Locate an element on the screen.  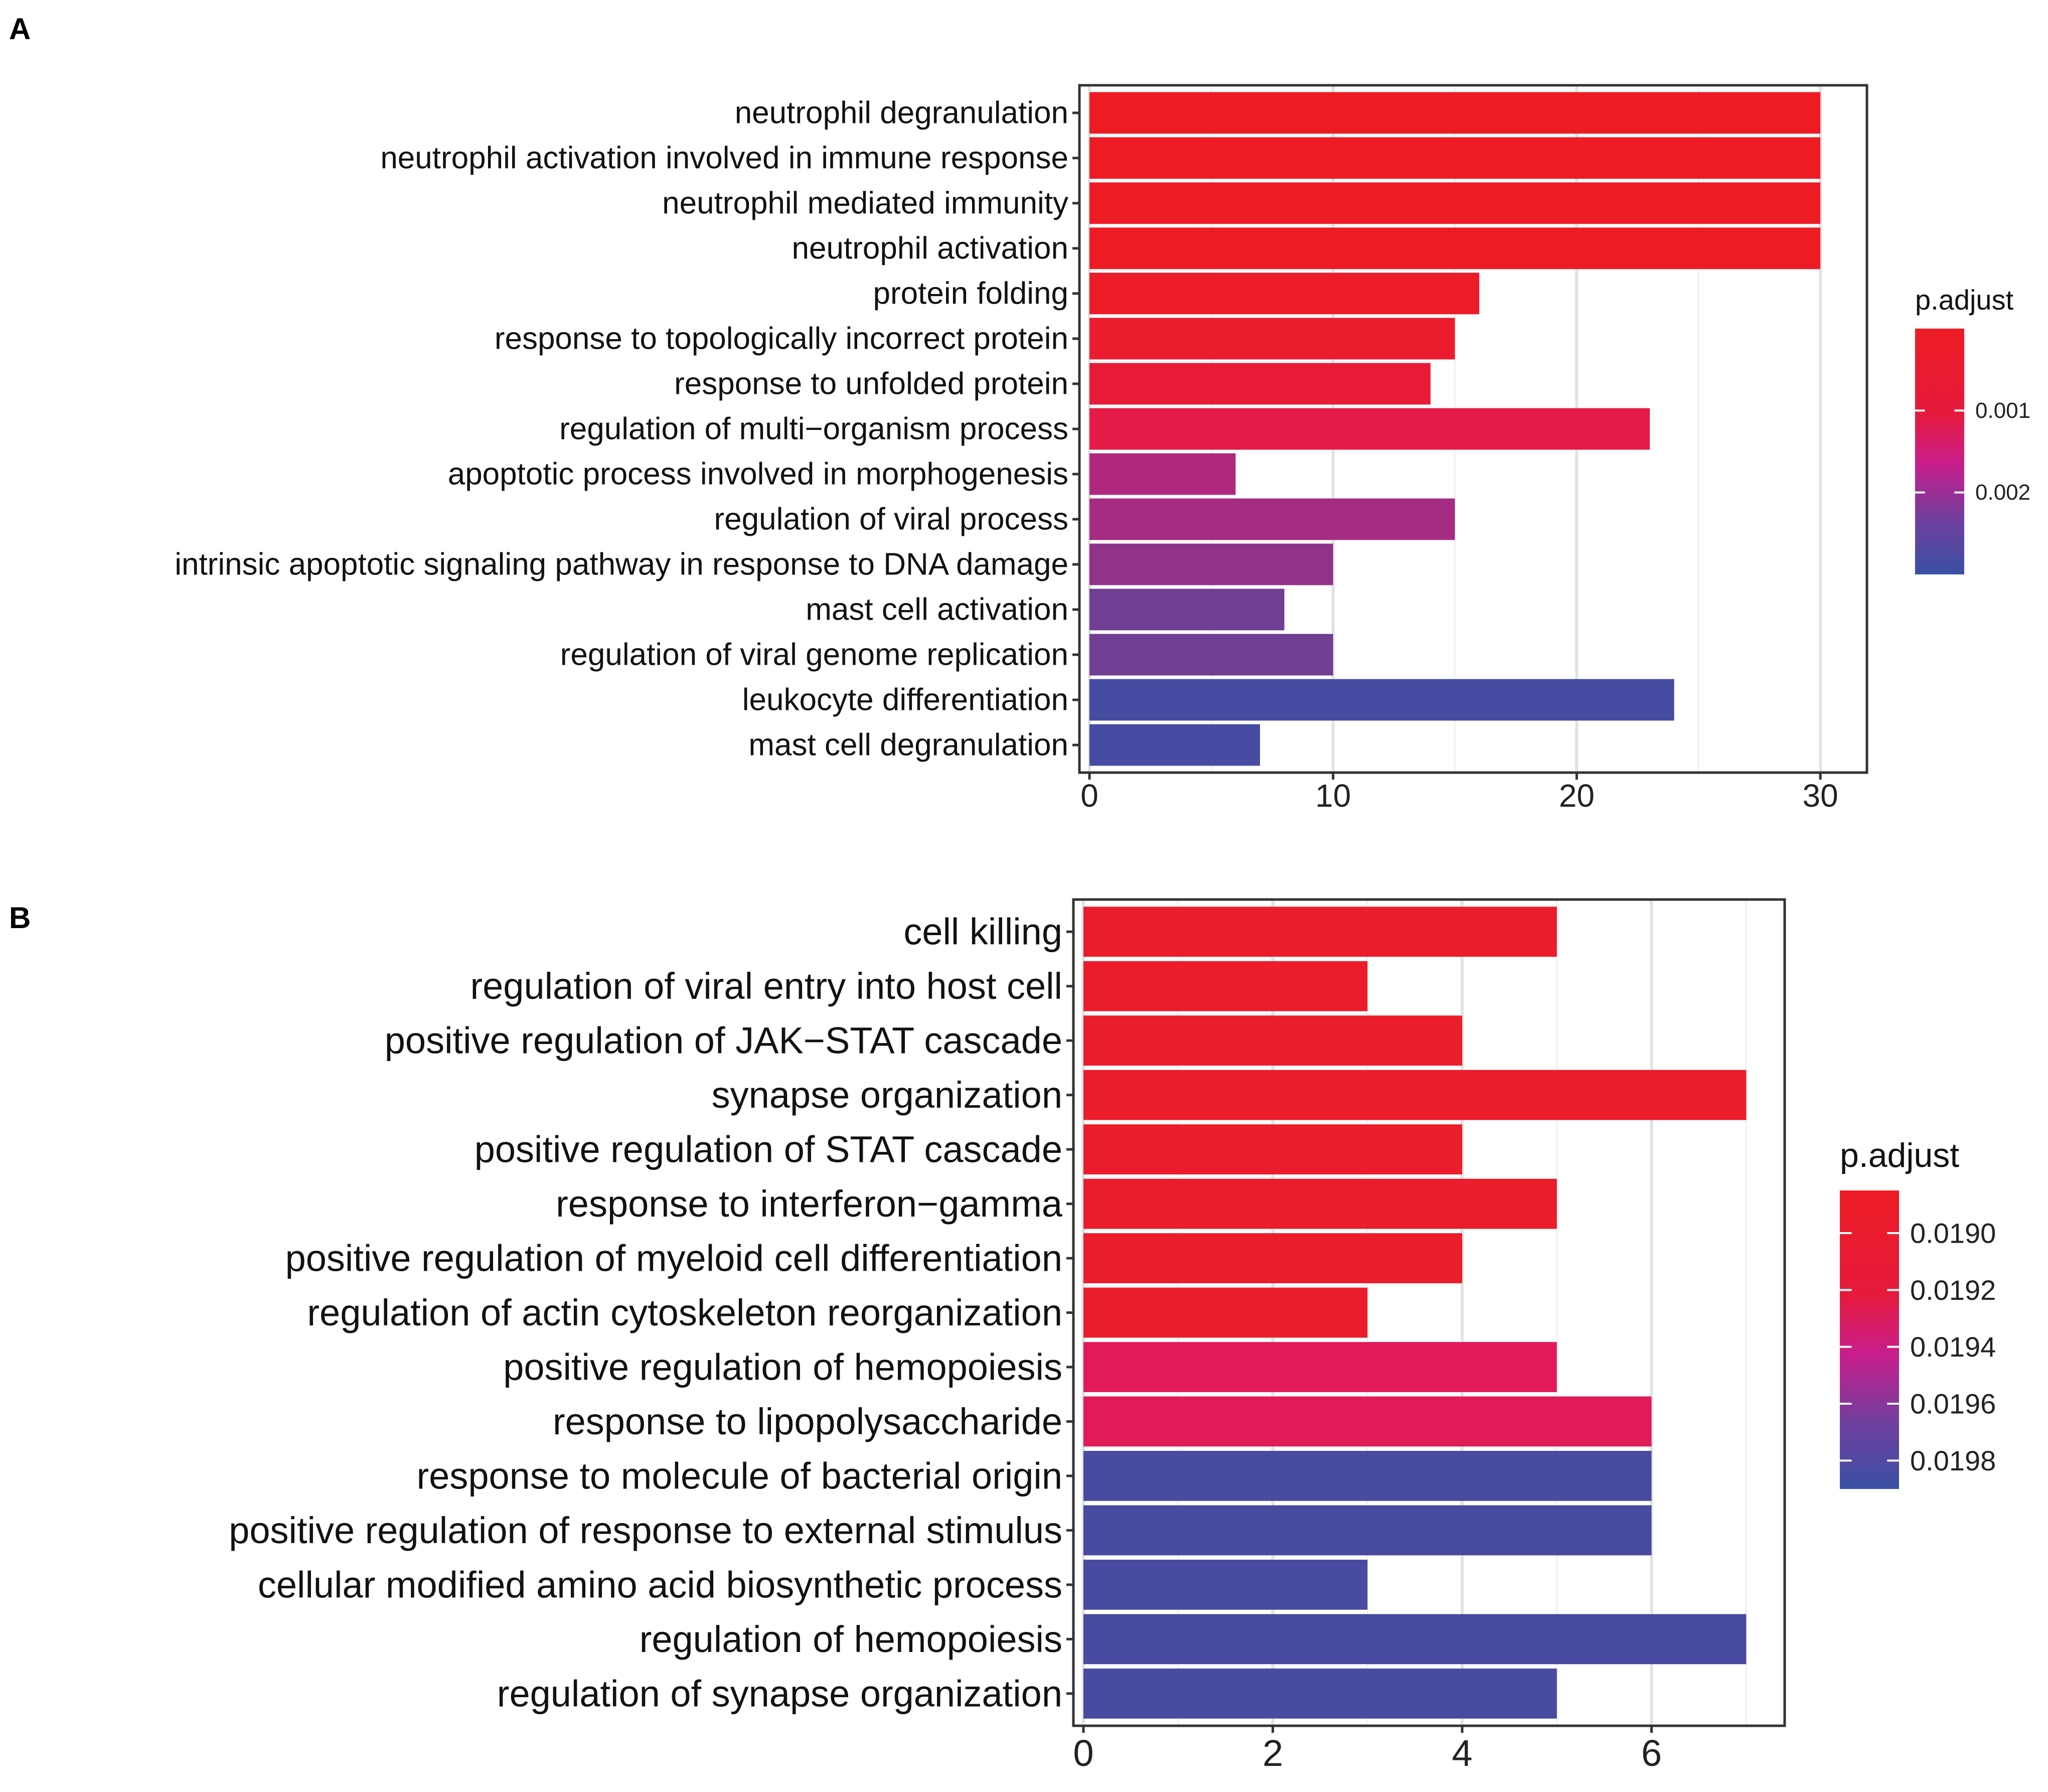
panel-a-plot-border is located at coordinates (1473, 429).